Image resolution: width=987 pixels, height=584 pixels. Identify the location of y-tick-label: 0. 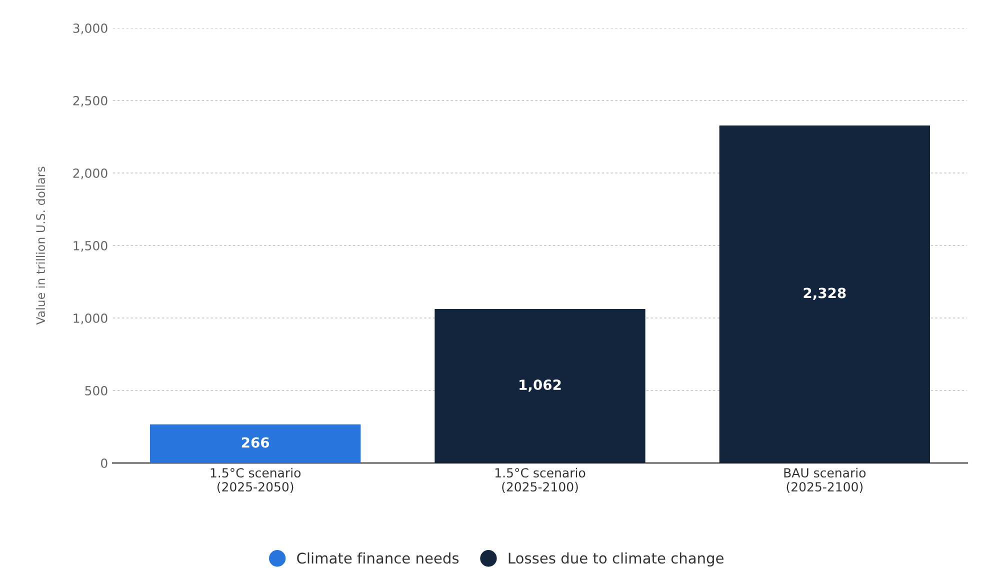
(104, 463).